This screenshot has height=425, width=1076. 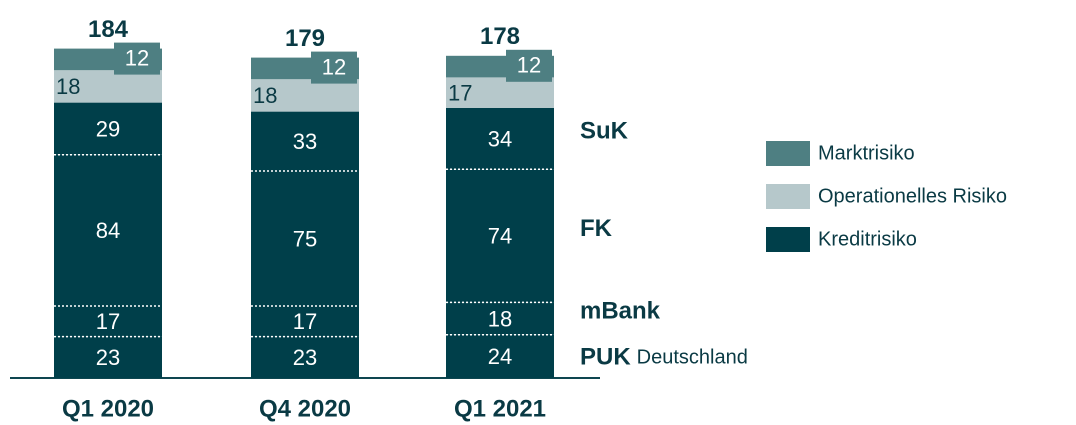 I want to click on total-label: 178, so click(x=500, y=36).